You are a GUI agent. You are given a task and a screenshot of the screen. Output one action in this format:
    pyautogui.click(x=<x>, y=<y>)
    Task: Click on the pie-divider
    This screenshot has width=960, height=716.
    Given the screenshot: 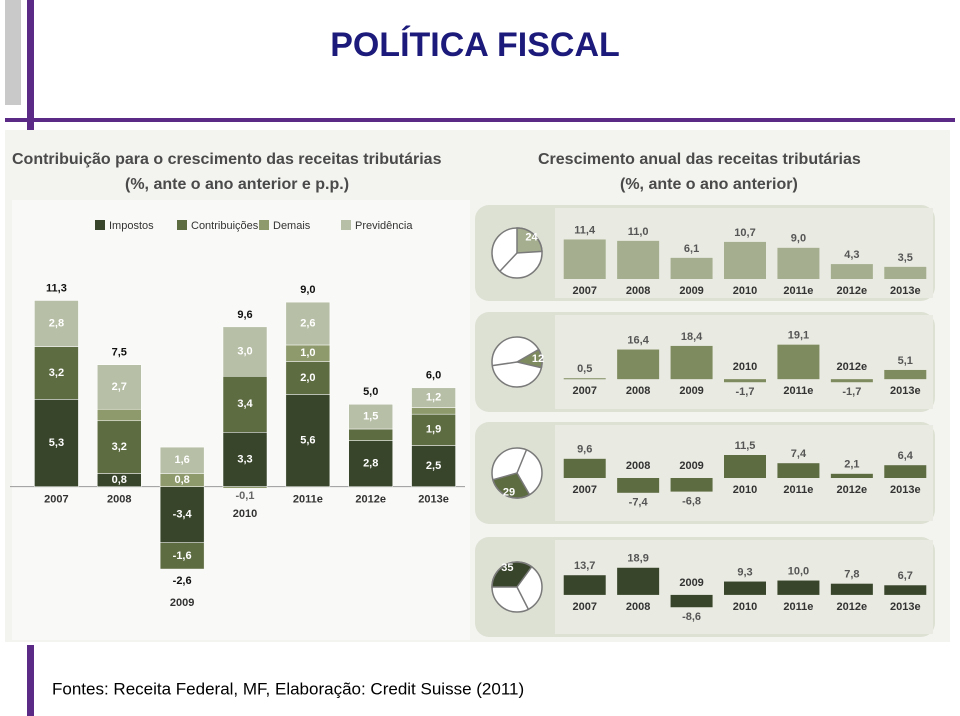 What is the action you would take?
    pyautogui.click(x=522, y=461)
    